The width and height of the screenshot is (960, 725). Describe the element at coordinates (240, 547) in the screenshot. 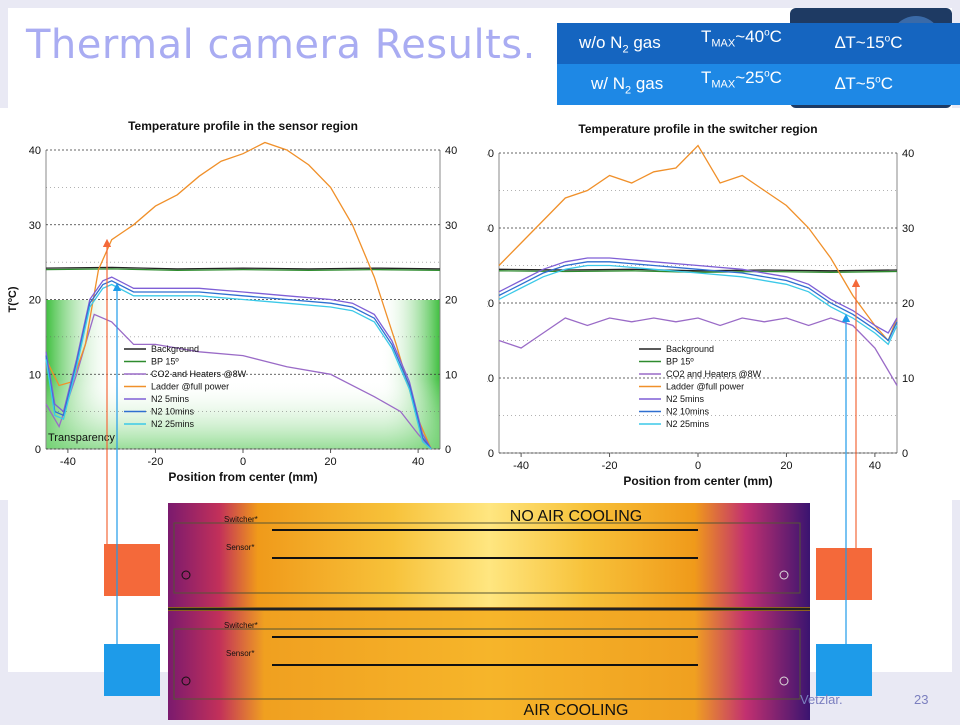

I see `sensor-label-top: Sensor*` at that location.